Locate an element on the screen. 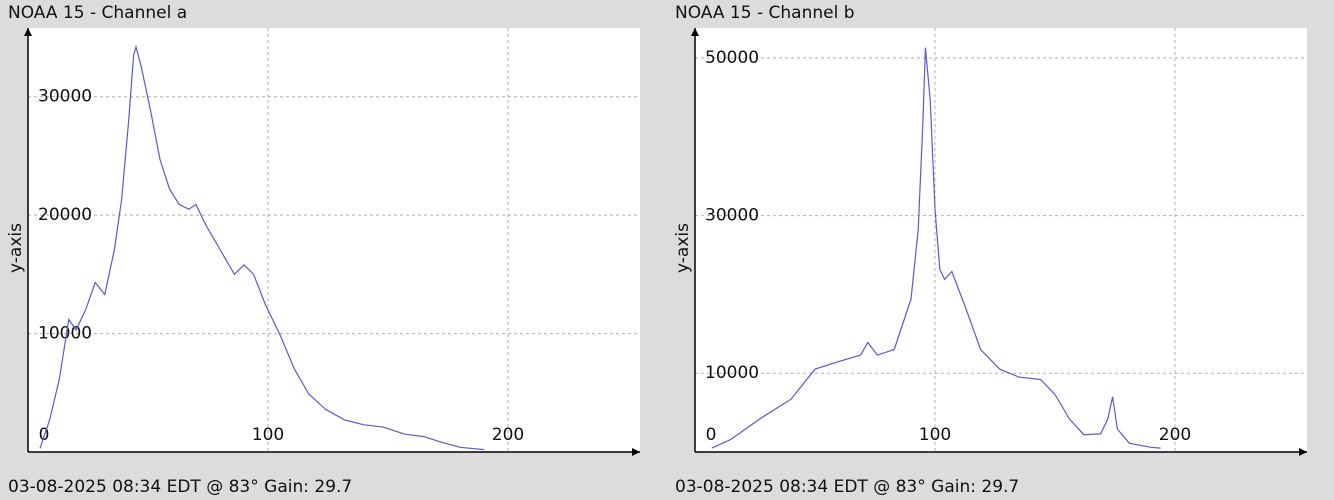 The width and height of the screenshot is (1334, 500). x-tick-label: 0 is located at coordinates (711, 435).